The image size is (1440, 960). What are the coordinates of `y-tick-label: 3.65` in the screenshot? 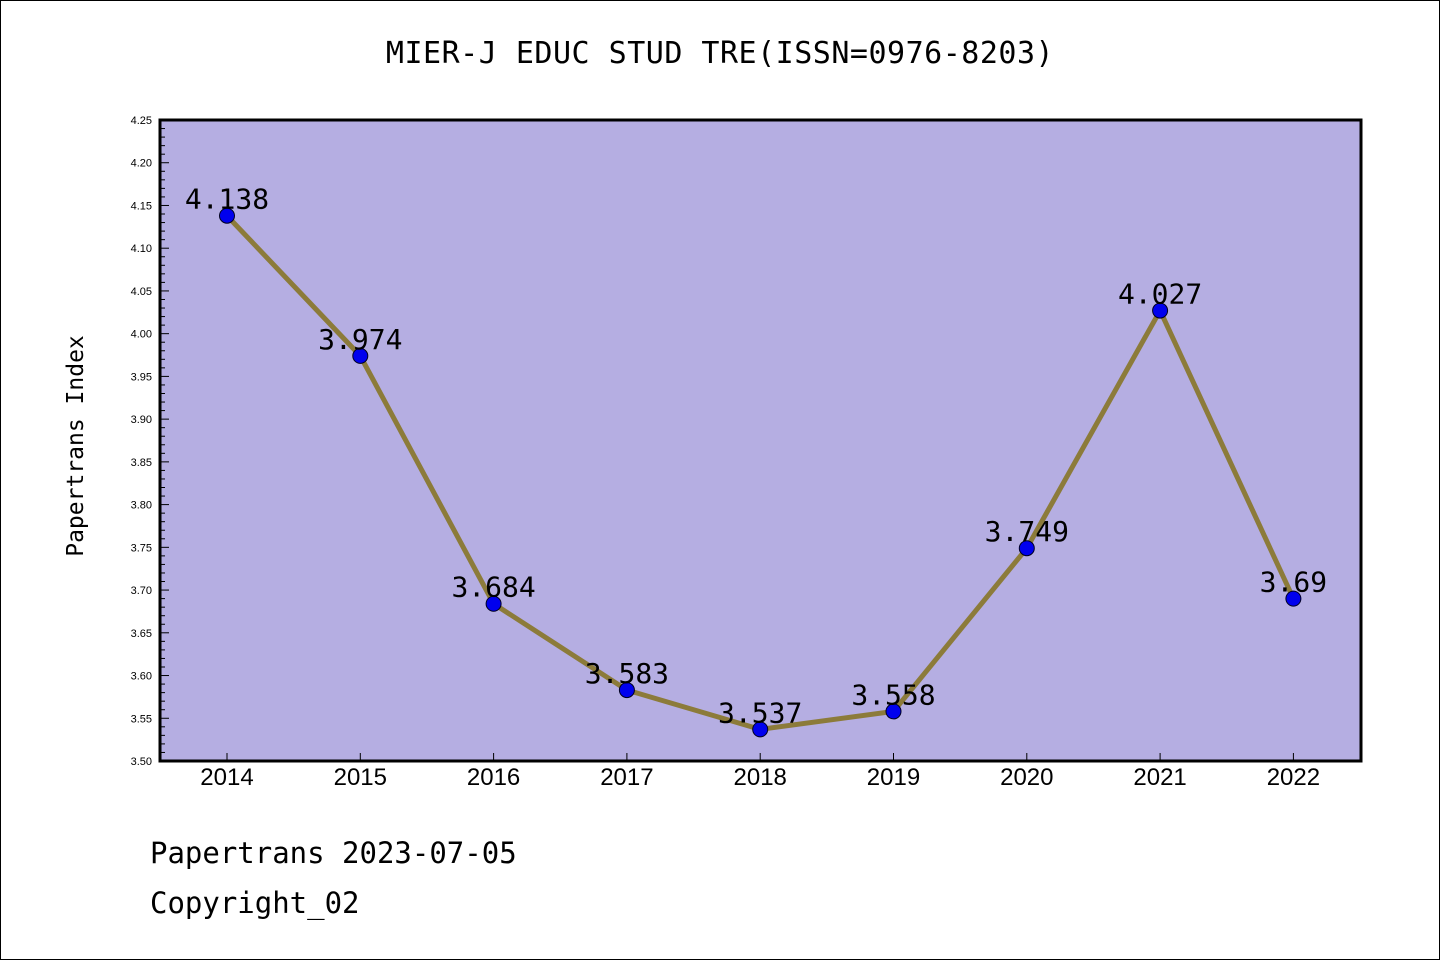 It's located at (141, 634).